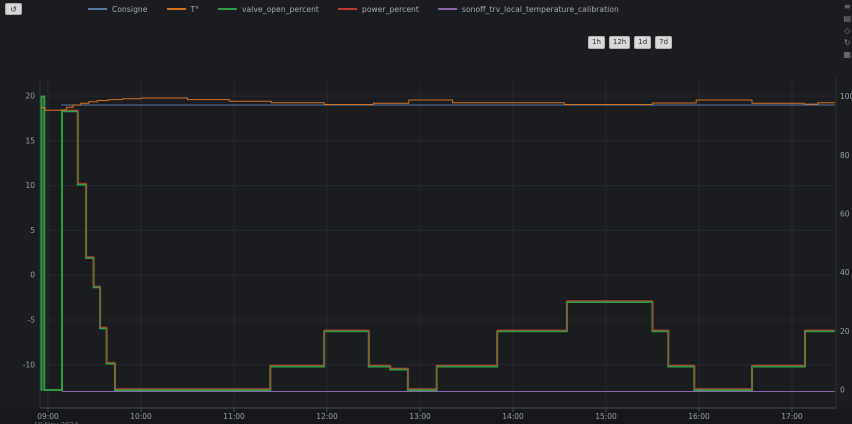 The width and height of the screenshot is (852, 424). What do you see at coordinates (513, 416) in the screenshot?
I see `x-tick-label: 14:00` at bounding box center [513, 416].